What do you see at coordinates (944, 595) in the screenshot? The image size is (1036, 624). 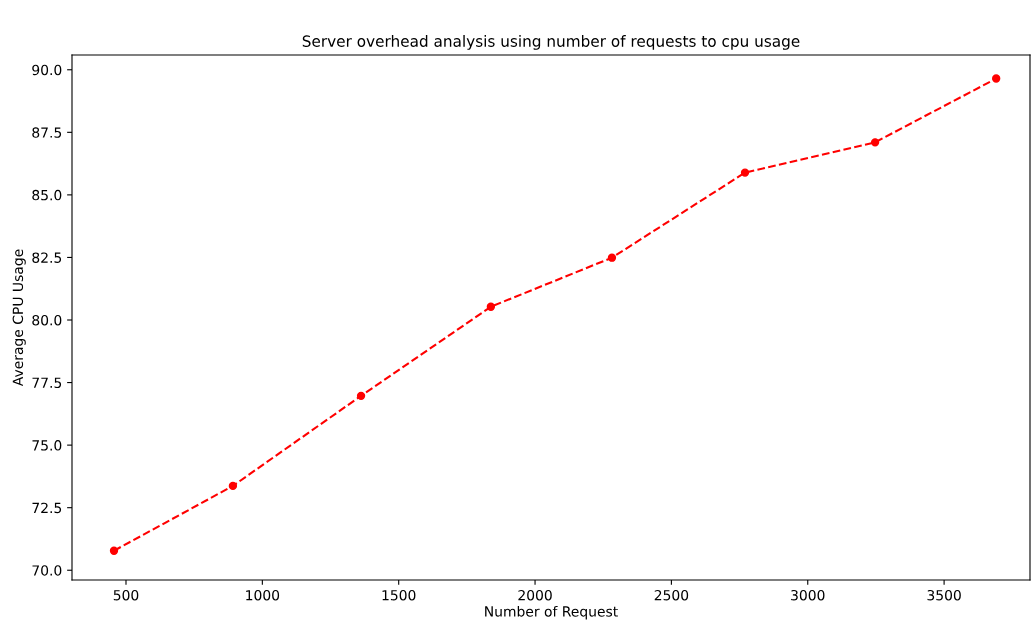 I see `x-tick-label: 3500` at bounding box center [944, 595].